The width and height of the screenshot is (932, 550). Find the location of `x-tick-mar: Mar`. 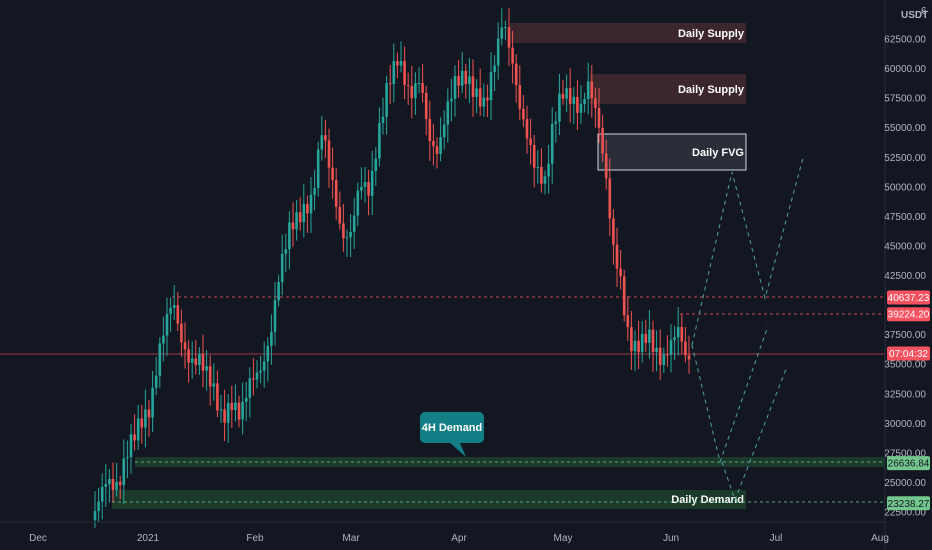

x-tick-mar: Mar is located at coordinates (351, 538).